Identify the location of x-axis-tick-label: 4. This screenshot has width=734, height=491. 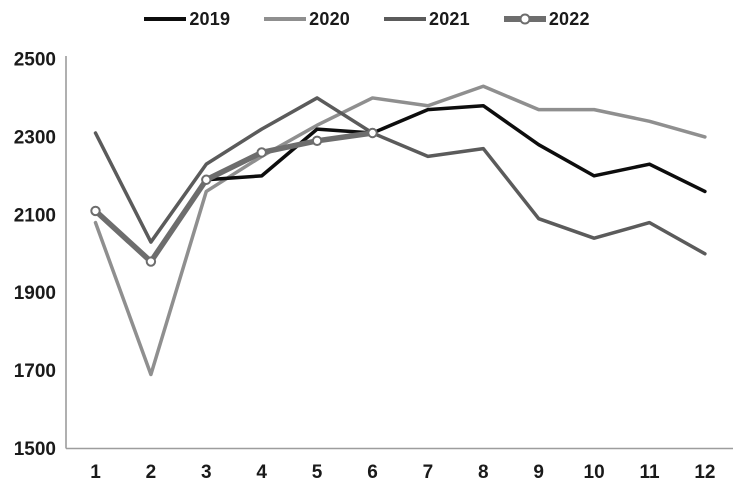
(261, 472).